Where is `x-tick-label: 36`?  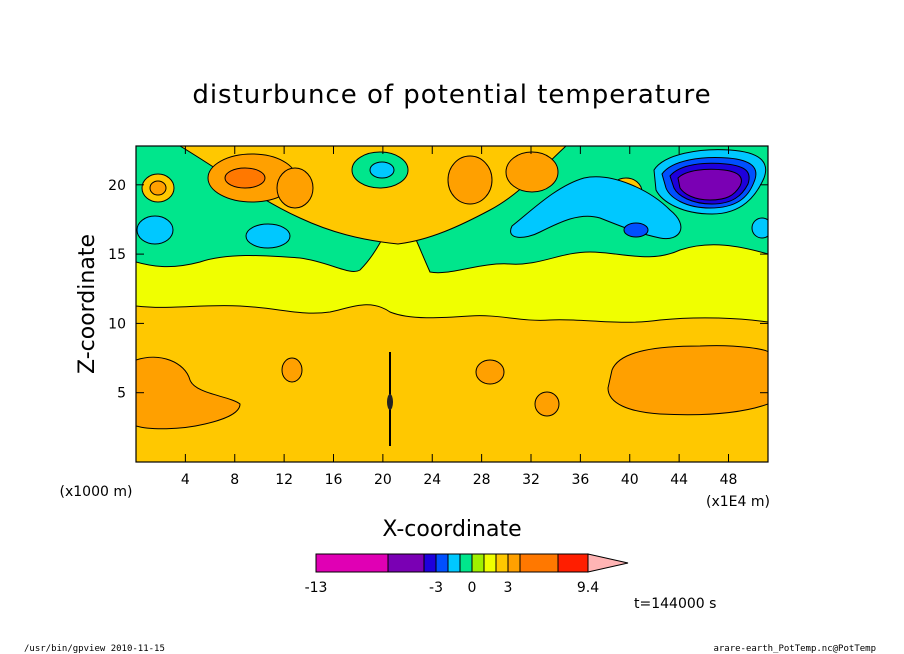
x-tick-label: 36 is located at coordinates (580, 480).